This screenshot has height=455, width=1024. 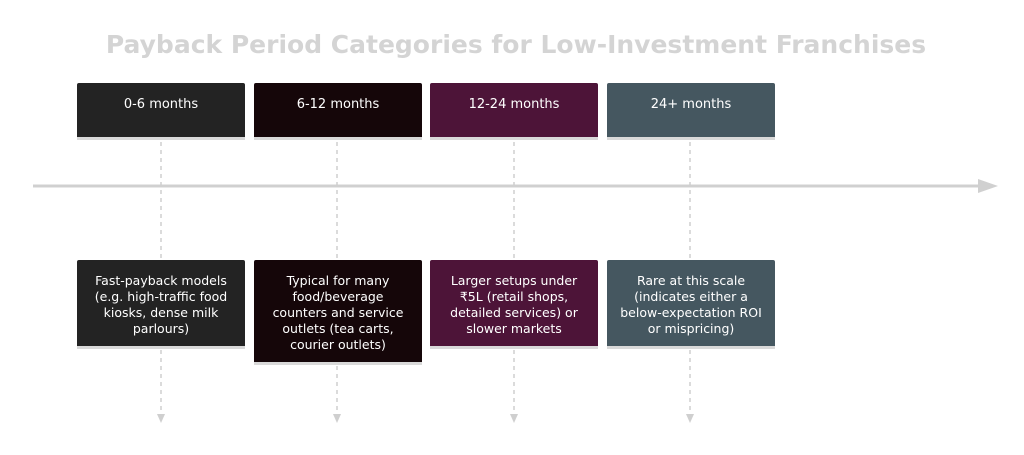 What do you see at coordinates (161, 104) in the screenshot?
I see `period-label: 0-6 months` at bounding box center [161, 104].